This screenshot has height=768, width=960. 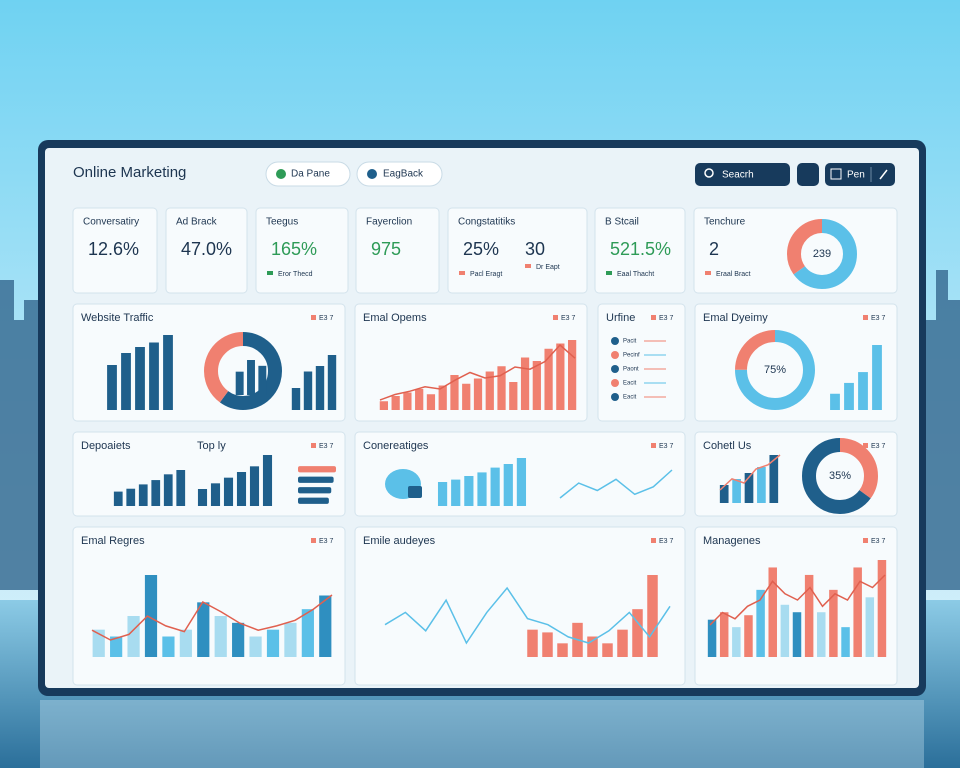 What do you see at coordinates (111, 222) in the screenshot?
I see `kpi-label: Conversatiry` at bounding box center [111, 222].